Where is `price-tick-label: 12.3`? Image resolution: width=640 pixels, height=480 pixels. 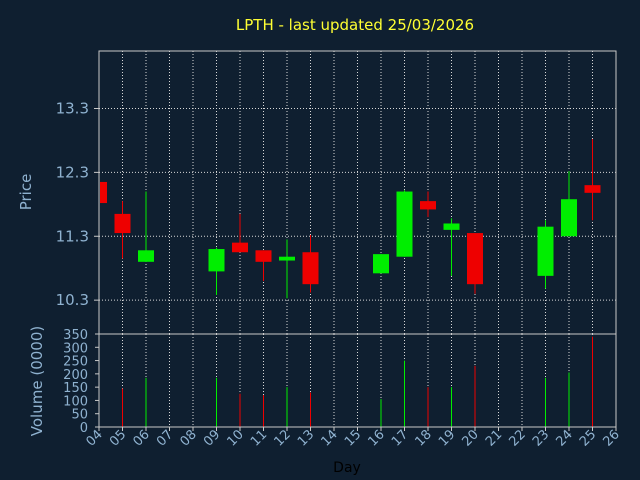 price-tick-label: 12.3 is located at coordinates (72, 172).